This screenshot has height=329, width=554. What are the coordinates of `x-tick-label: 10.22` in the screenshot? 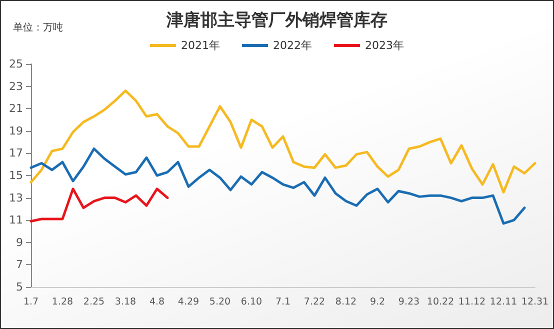 It's located at (440, 302).